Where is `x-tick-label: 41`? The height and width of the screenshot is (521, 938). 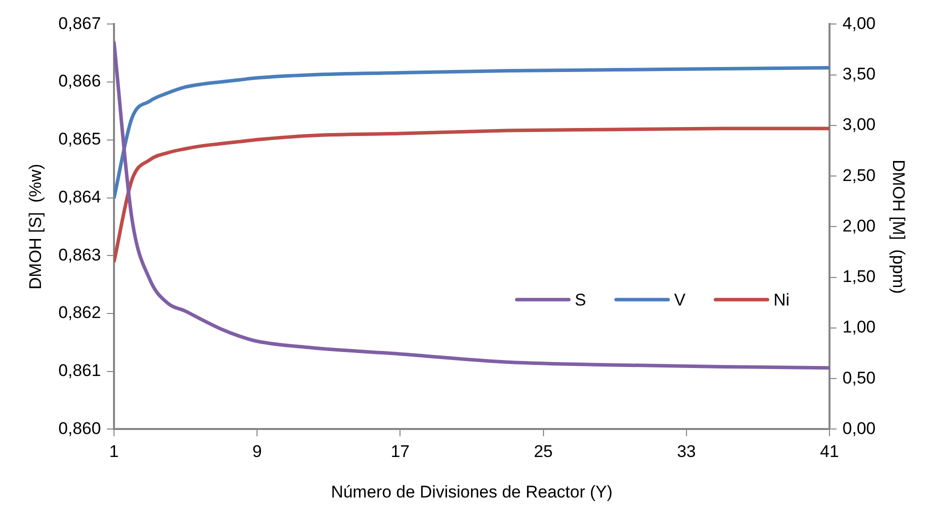
x-tick-label: 41 is located at coordinates (829, 452).